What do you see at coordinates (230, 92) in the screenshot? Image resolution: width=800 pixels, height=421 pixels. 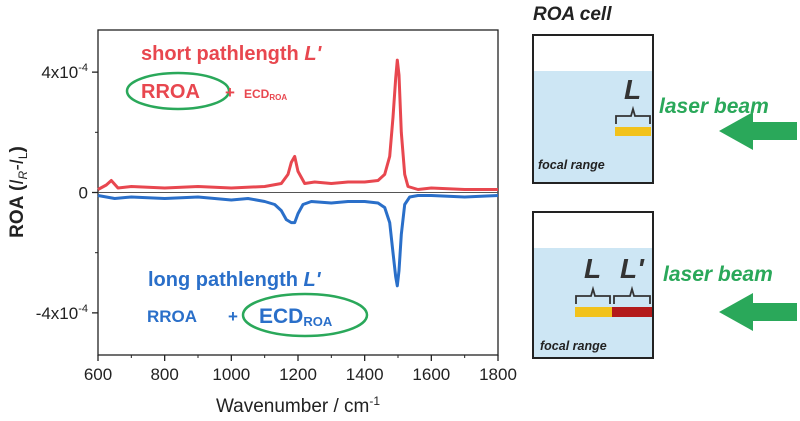 I see `annotation-top-plus: +` at bounding box center [230, 92].